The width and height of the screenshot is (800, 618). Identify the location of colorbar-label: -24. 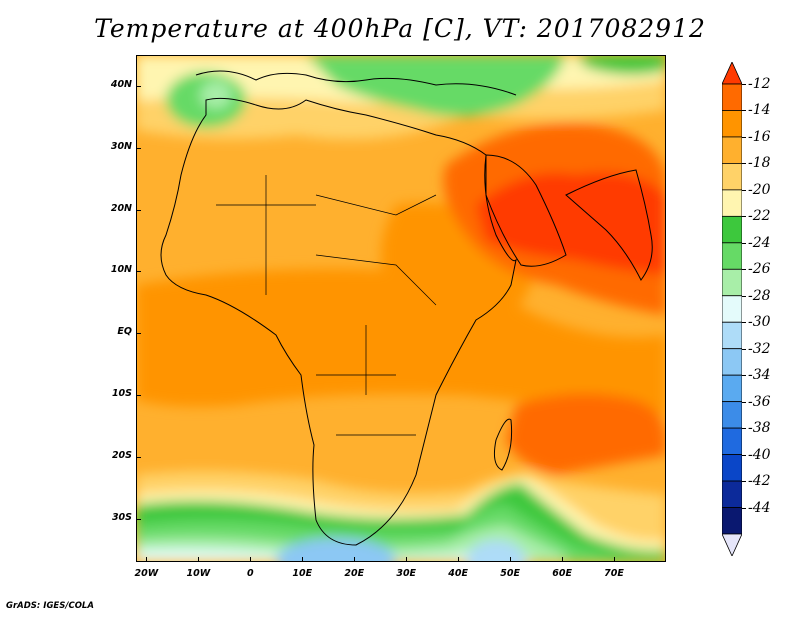
(759, 242).